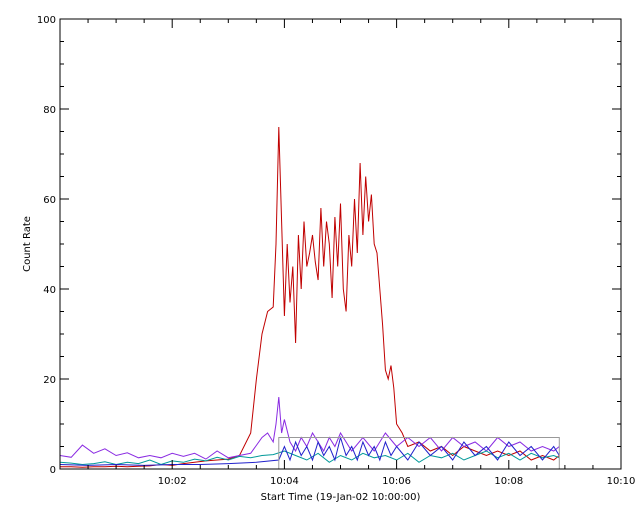  What do you see at coordinates (172, 481) in the screenshot?
I see `x-tick-label: 10:02` at bounding box center [172, 481].